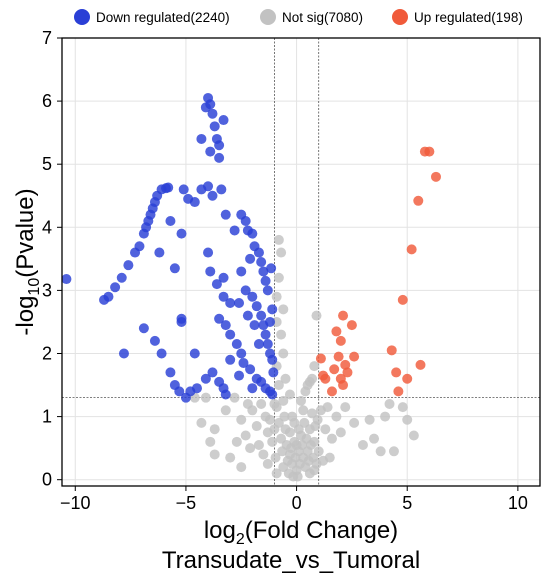  I want to click on legend-label: Down regulated(2240), so click(163, 17).